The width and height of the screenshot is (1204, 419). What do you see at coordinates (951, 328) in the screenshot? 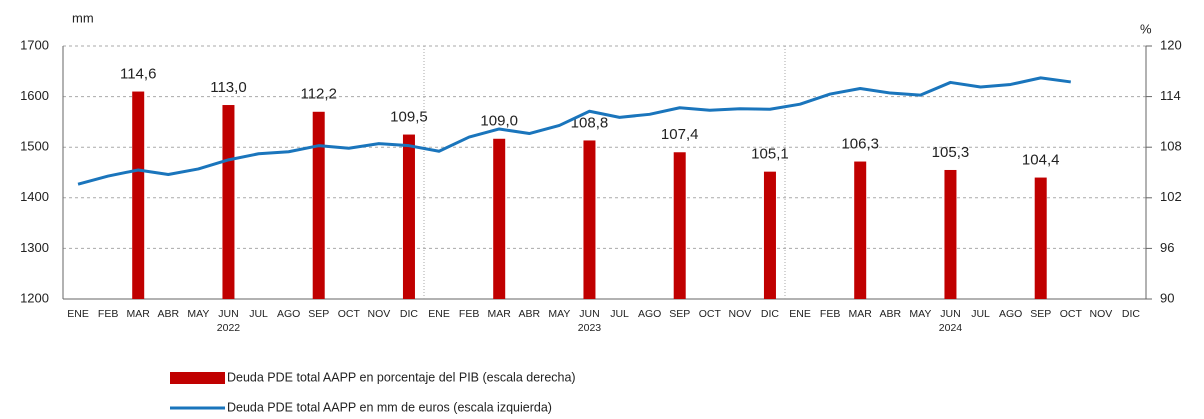
I see `year-label: 2024` at bounding box center [951, 328].